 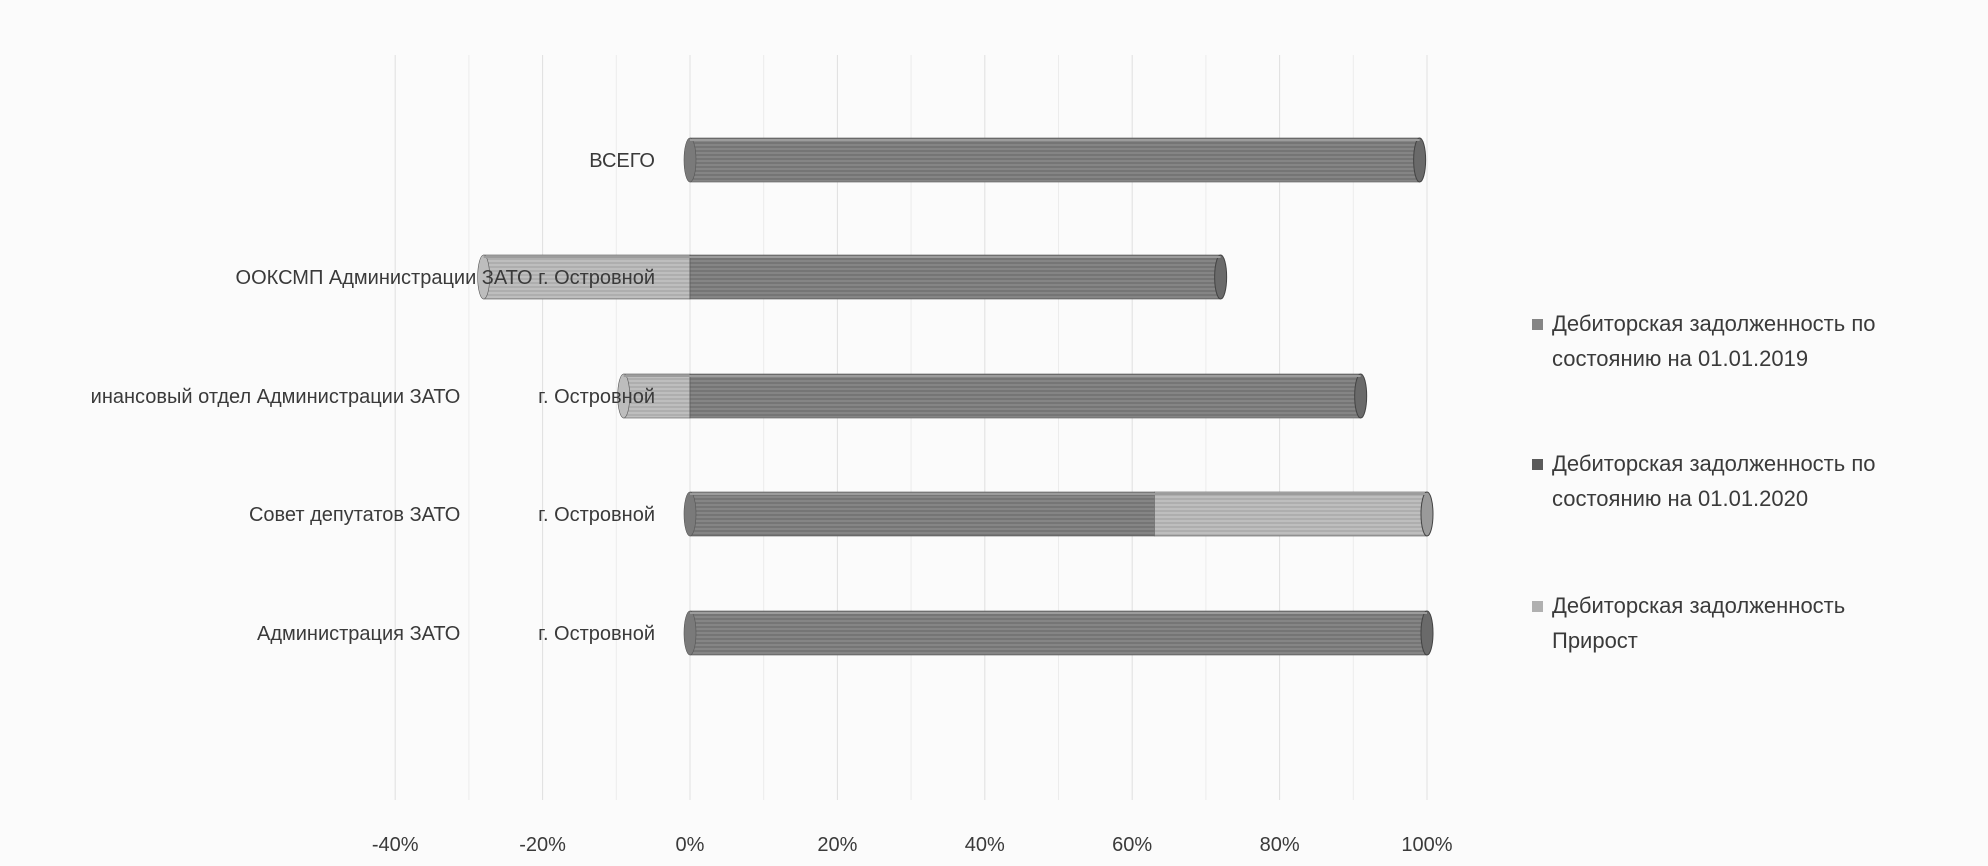 What do you see at coordinates (1290, 514) in the screenshot?
I see `bar-growth` at bounding box center [1290, 514].